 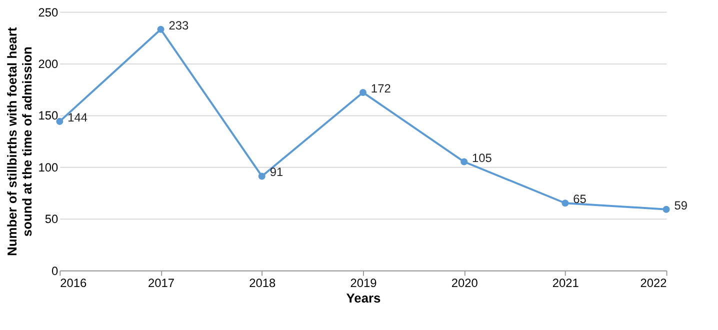 What do you see at coordinates (654, 283) in the screenshot?
I see `x-tick-label: 2022` at bounding box center [654, 283].